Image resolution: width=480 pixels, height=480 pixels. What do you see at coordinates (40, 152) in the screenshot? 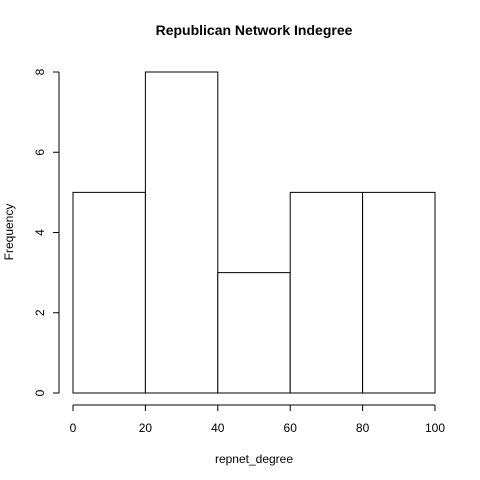
I see `y-tick-label-3: 6` at bounding box center [40, 152].